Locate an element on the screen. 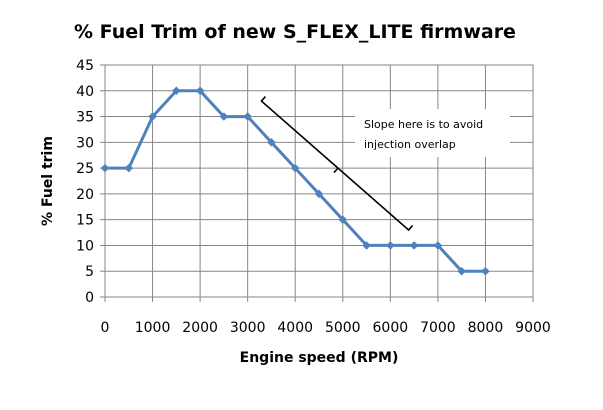 This screenshot has width=603, height=410. y-tick-label: 40 is located at coordinates (85, 92).